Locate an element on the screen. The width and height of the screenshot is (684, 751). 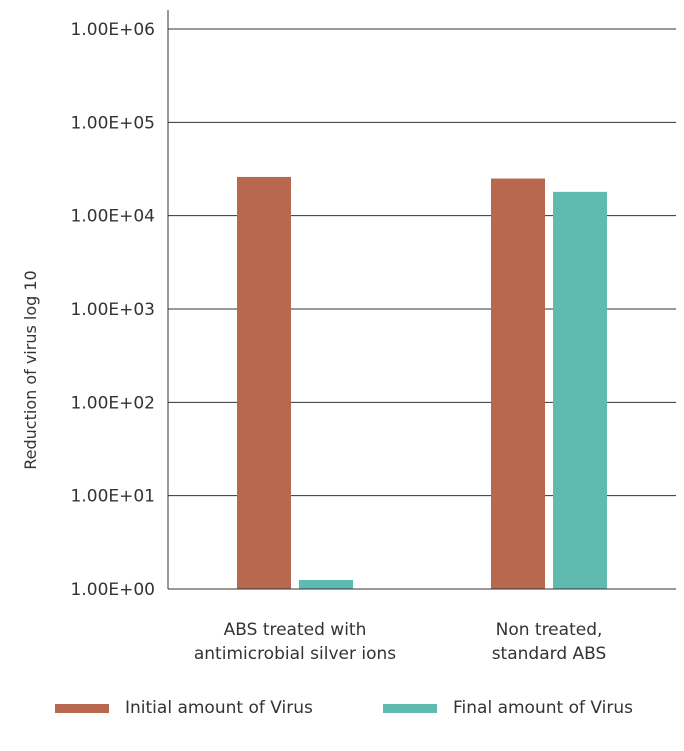
y-tick-label: 1.00E+04 is located at coordinates (113, 217).